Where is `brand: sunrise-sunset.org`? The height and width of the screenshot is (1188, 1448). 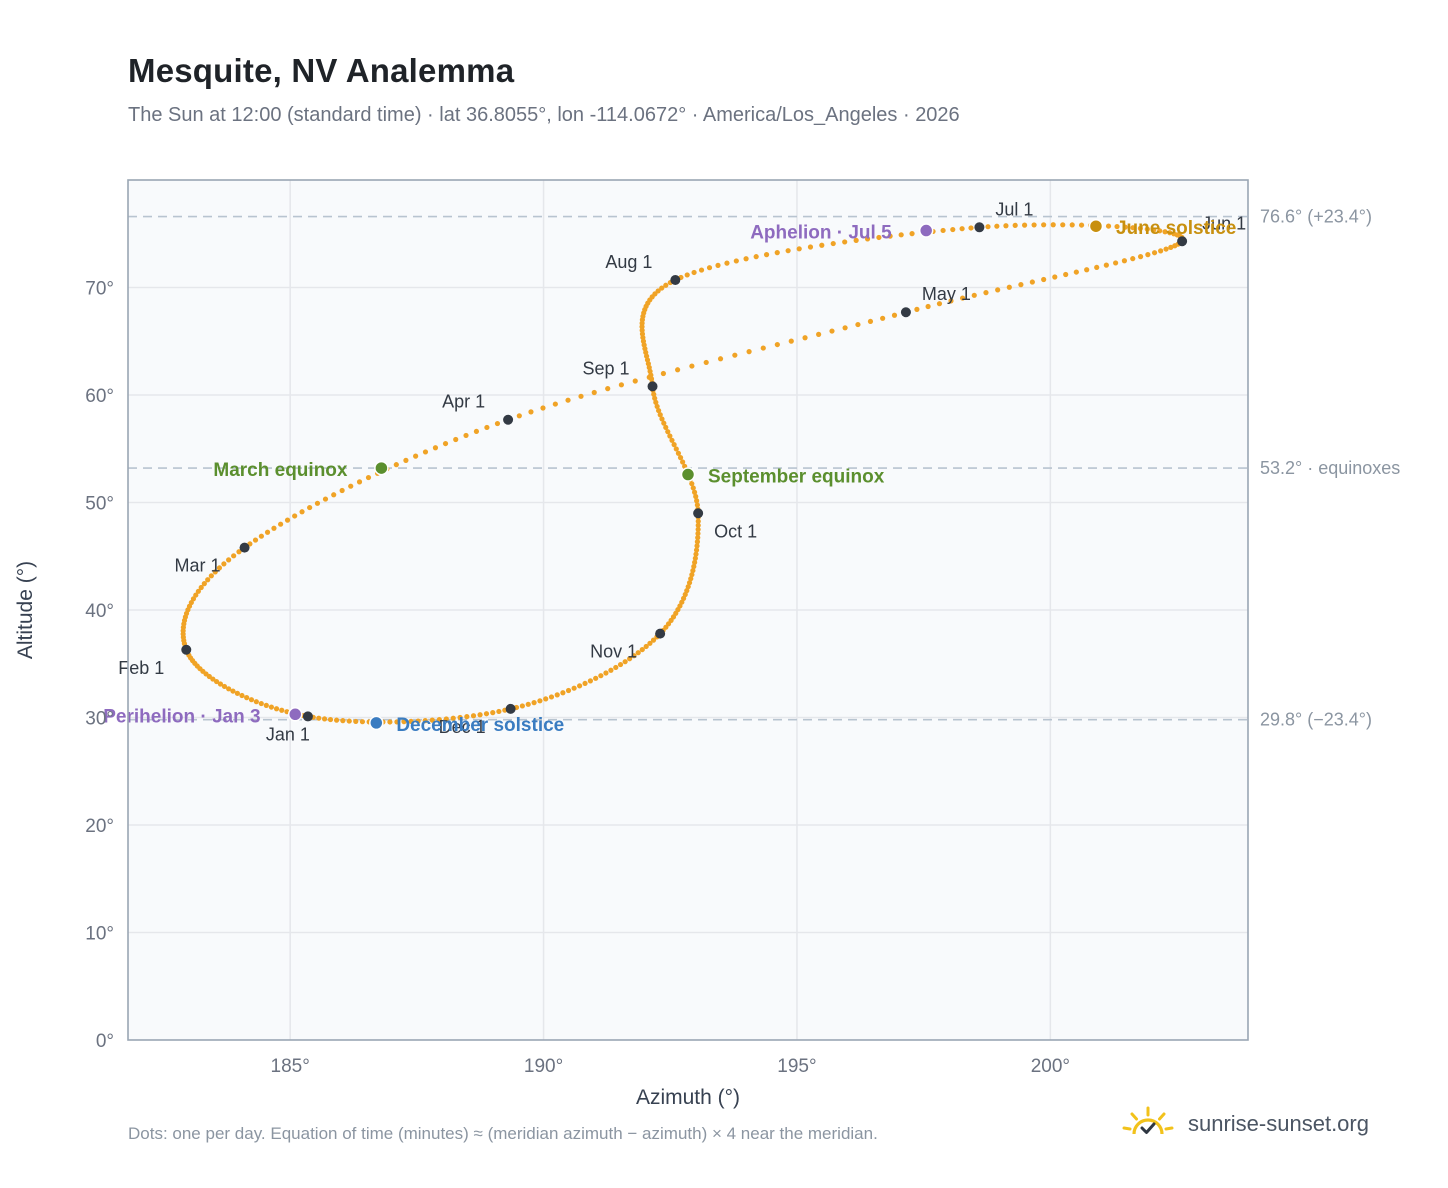
brand: sunrise-sunset.org is located at coordinates (1244, 1124).